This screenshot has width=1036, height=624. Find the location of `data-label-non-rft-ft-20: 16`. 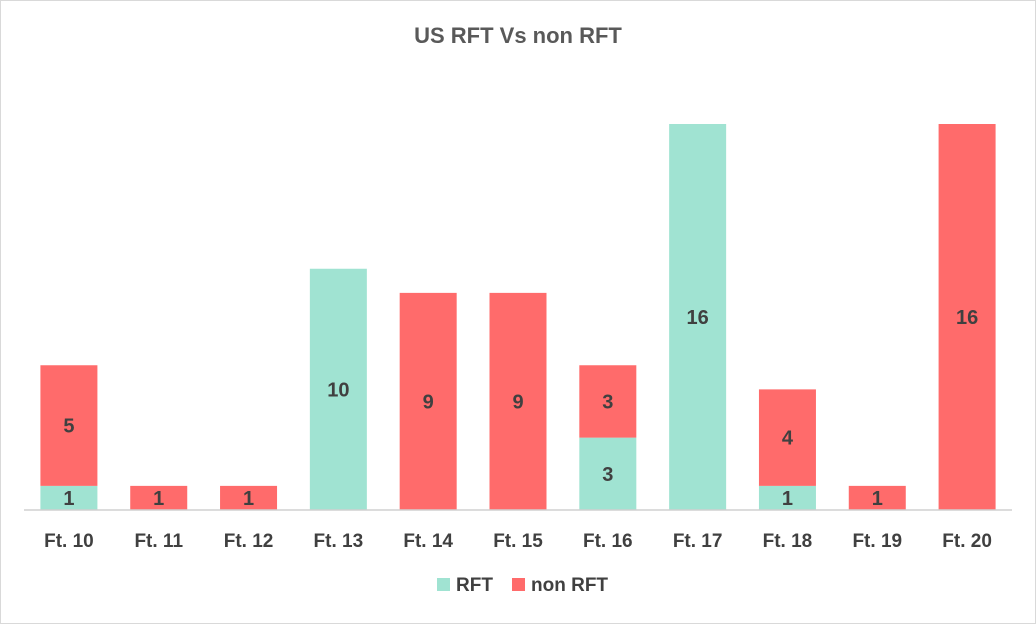

data-label-non-rft-ft-20: 16 is located at coordinates (967, 318).